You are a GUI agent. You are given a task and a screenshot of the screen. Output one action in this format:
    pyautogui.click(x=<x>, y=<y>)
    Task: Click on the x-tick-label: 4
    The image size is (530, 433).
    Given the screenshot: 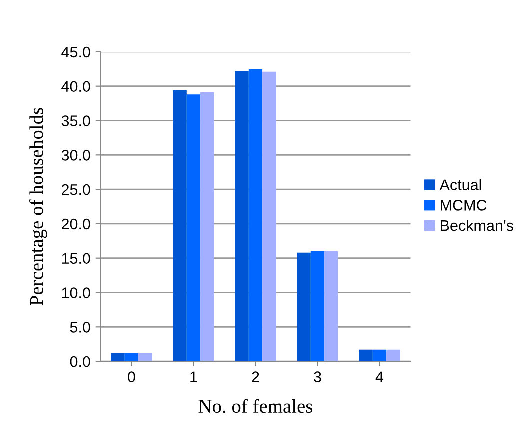 What is the action you would take?
    pyautogui.click(x=380, y=377)
    